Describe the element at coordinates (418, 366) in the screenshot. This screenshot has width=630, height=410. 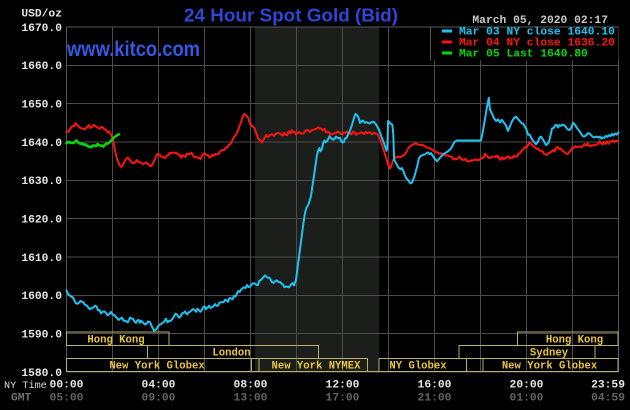
I see `svg-text: NY Globex` at that location.